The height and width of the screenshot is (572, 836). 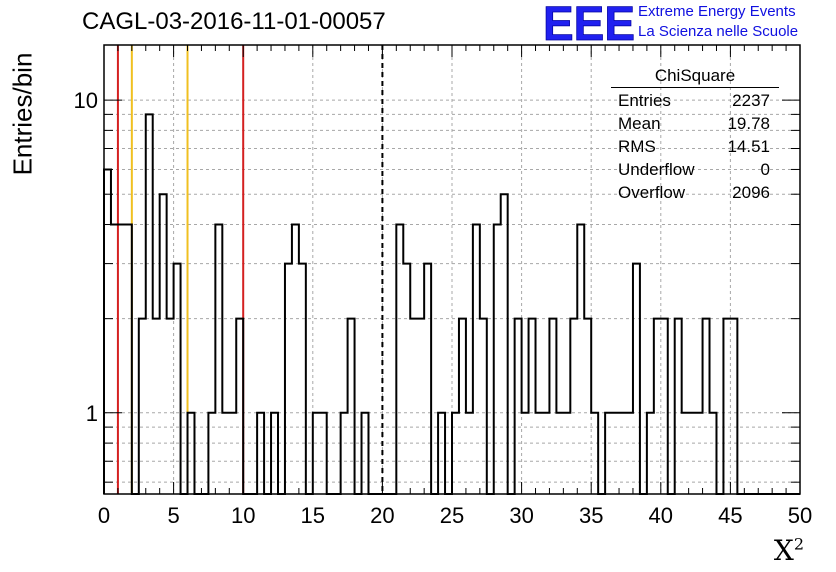 I want to click on x-tick-label: 5, so click(x=173, y=515).